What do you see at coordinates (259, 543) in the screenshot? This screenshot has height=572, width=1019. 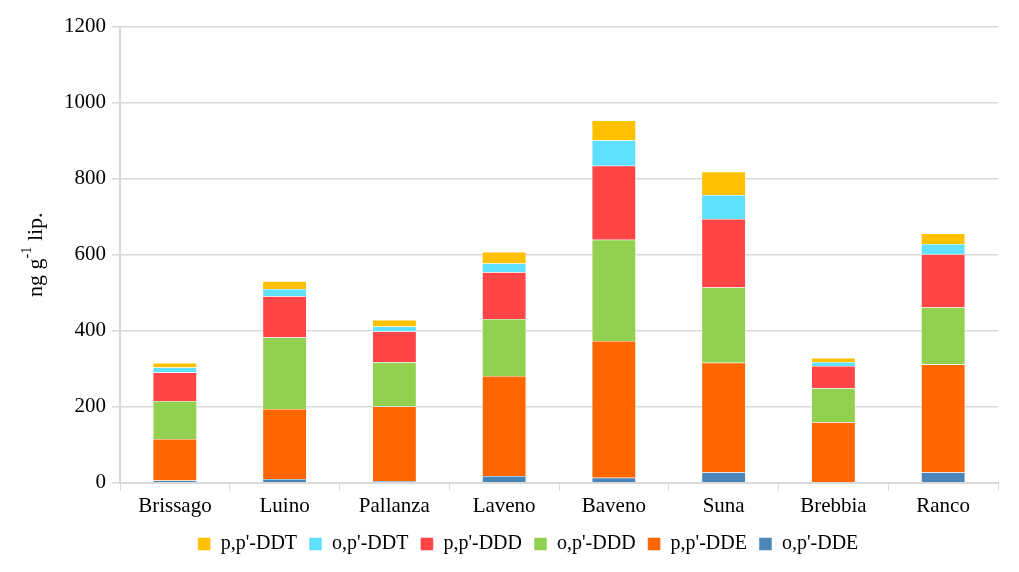 I see `legend-label: p,p'-DDT` at bounding box center [259, 543].